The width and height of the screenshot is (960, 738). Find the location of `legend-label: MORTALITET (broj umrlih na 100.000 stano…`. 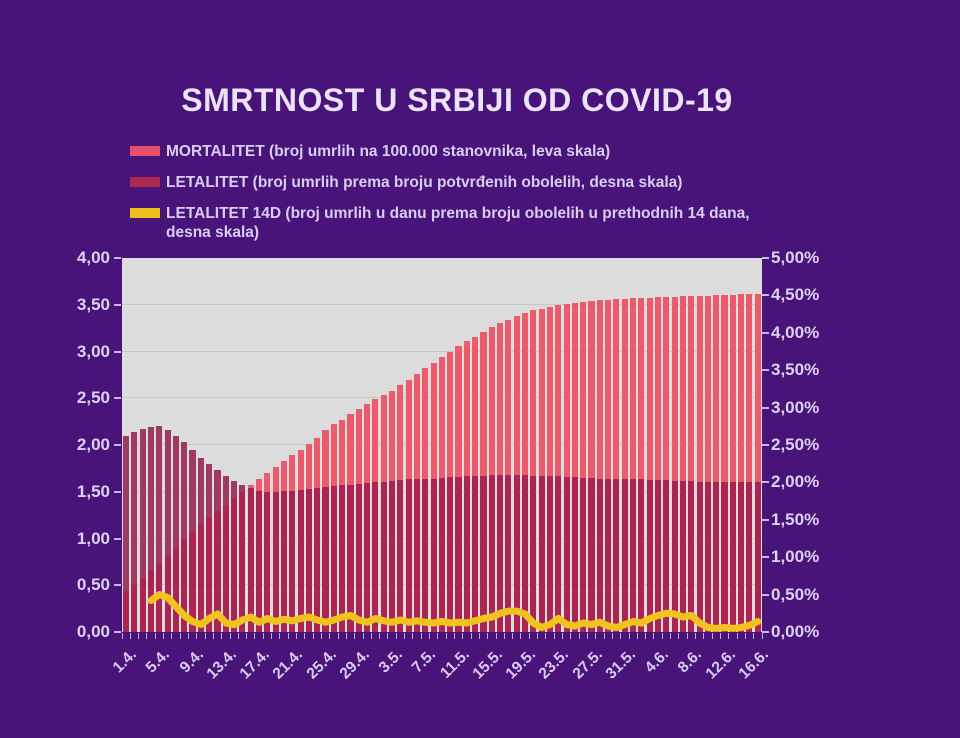

legend-label: MORTALITET (broj umrlih na 100.000 stano… is located at coordinates (388, 151).